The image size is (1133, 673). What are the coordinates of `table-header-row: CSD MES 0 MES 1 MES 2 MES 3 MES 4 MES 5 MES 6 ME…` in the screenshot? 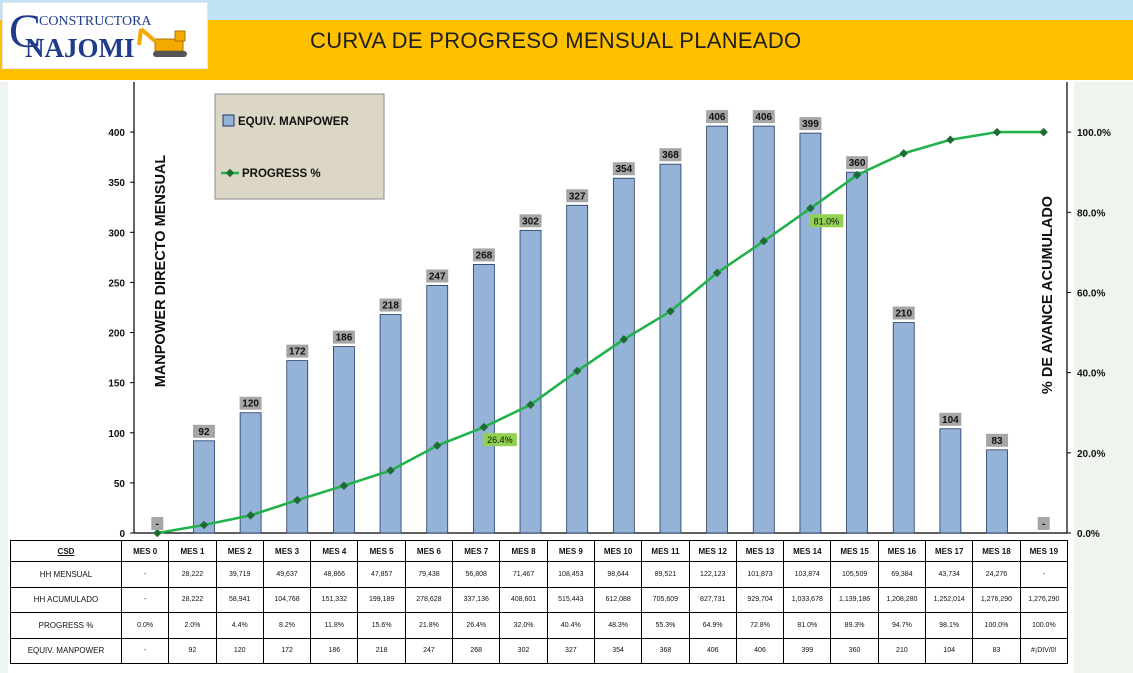 It's located at (539, 551).